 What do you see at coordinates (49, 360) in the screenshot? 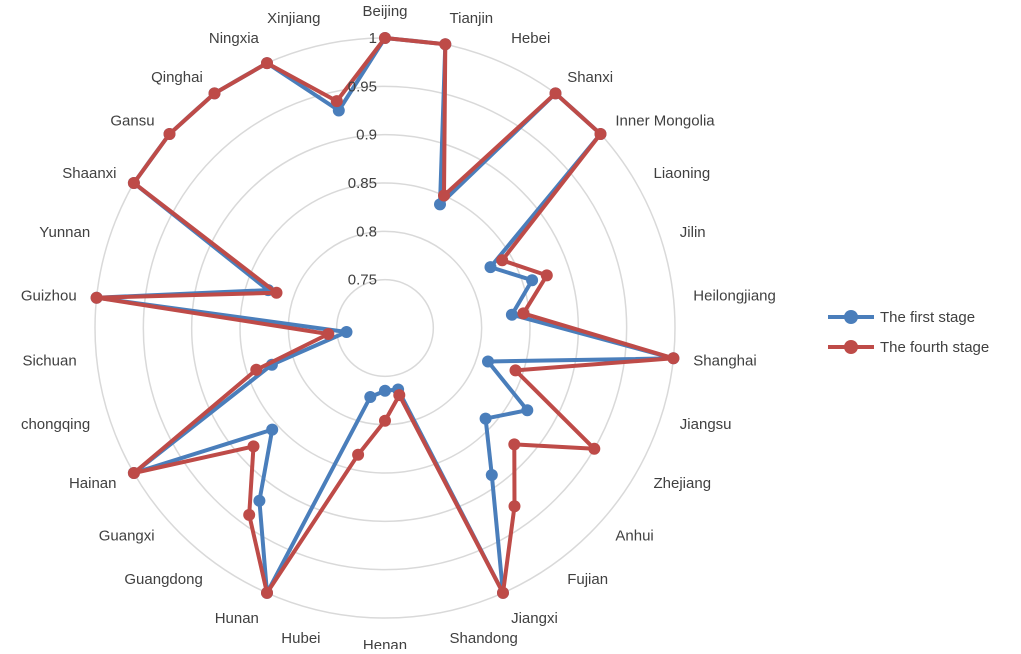
I see `category-label-22: Sichuan` at bounding box center [49, 360].